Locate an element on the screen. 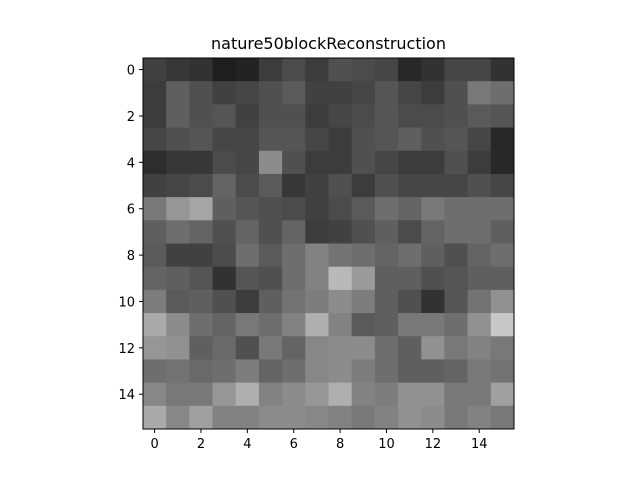 Image resolution: width=640 pixels, height=480 pixels. cell-r6-c5 is located at coordinates (270, 209).